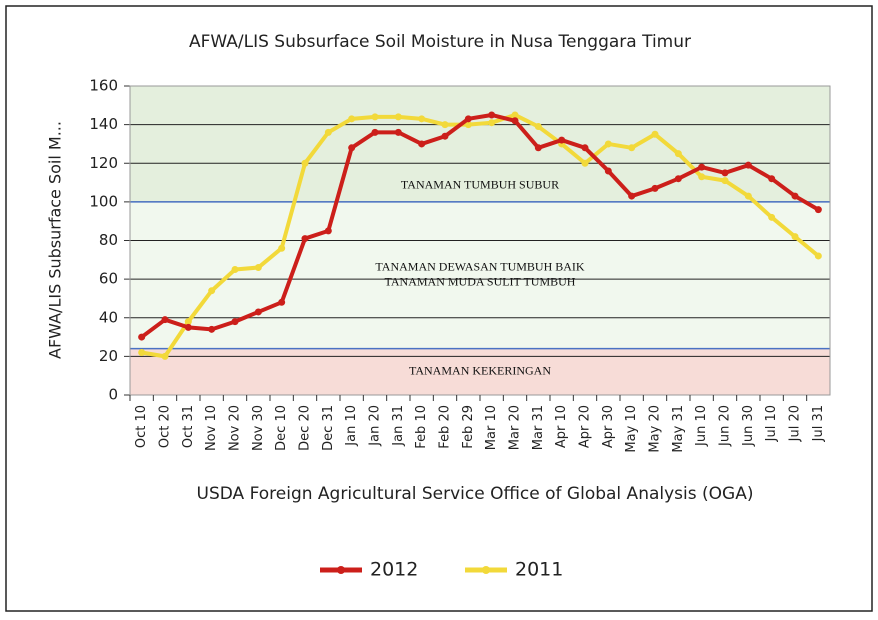 This screenshot has width=878, height=620. Describe the element at coordinates (281, 428) in the screenshot. I see `x-tick-label: Dec 10` at that location.